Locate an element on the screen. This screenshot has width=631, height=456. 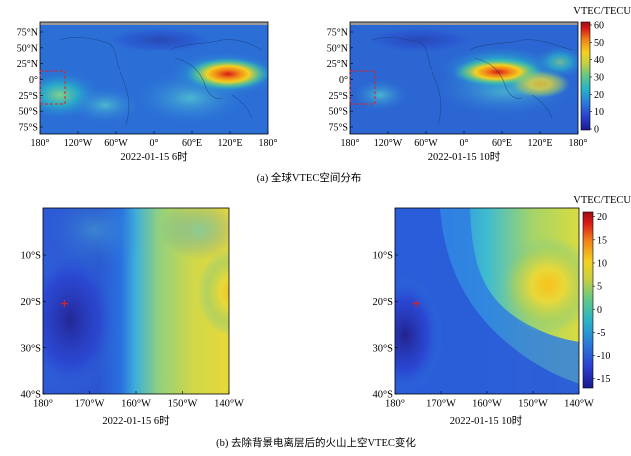
caption-b: (b) 去除背景电离层后的火山上空VTEC变化 is located at coordinates (316, 442).